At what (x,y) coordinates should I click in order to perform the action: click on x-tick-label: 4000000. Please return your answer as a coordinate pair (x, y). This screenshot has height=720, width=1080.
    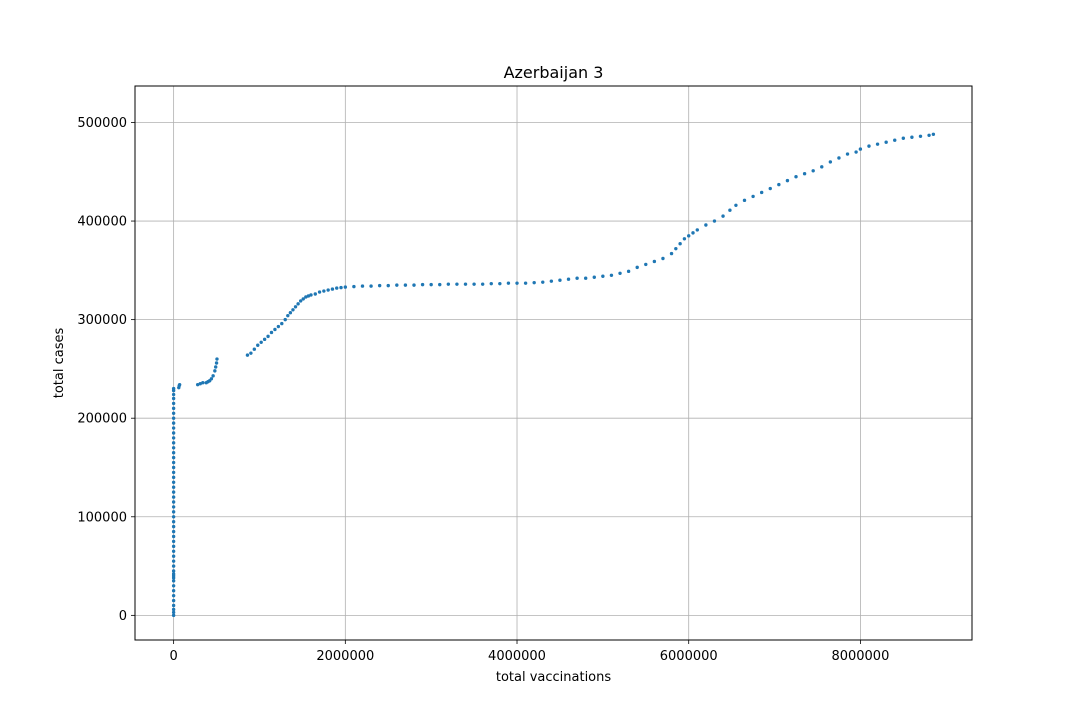
    Looking at the image, I should click on (517, 656).